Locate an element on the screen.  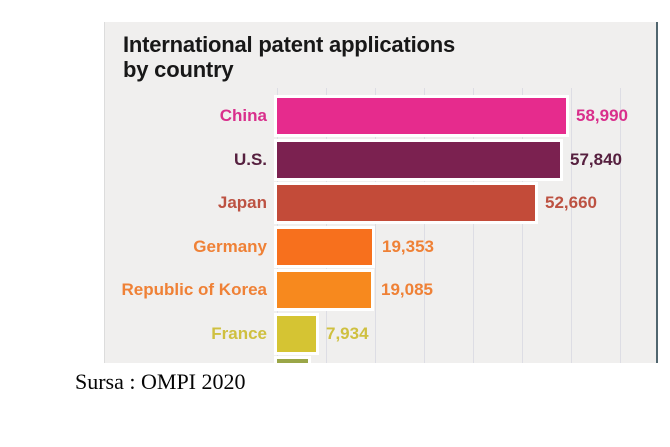
value-label: 19,085 is located at coordinates (407, 289).